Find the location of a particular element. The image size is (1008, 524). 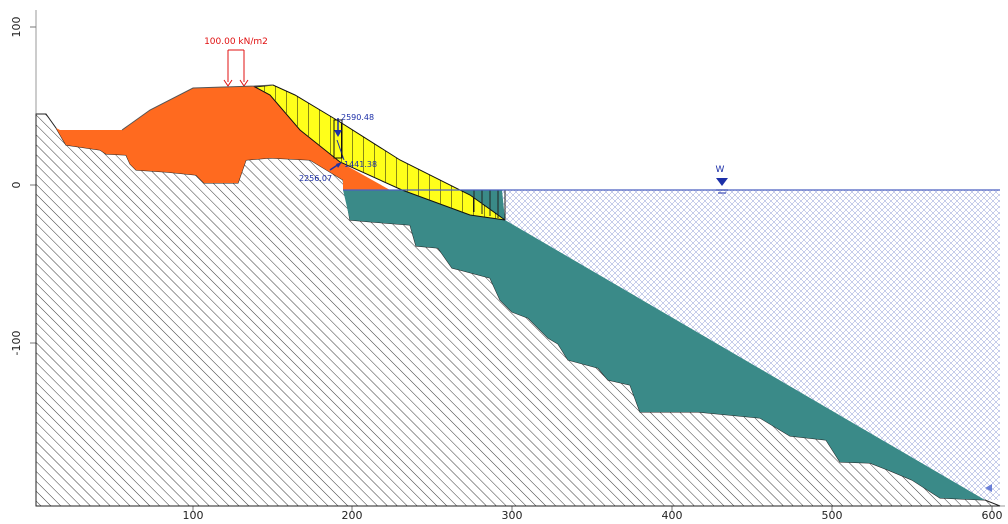

force-vectors: 2590.48 1441.38 2256.07 is located at coordinates (338, 148).